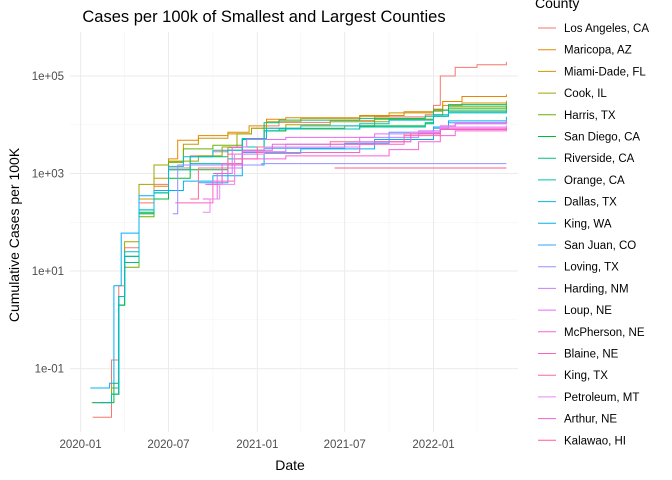  Describe the element at coordinates (602, 138) in the screenshot. I see `legend-label: San Diego, CA` at that location.